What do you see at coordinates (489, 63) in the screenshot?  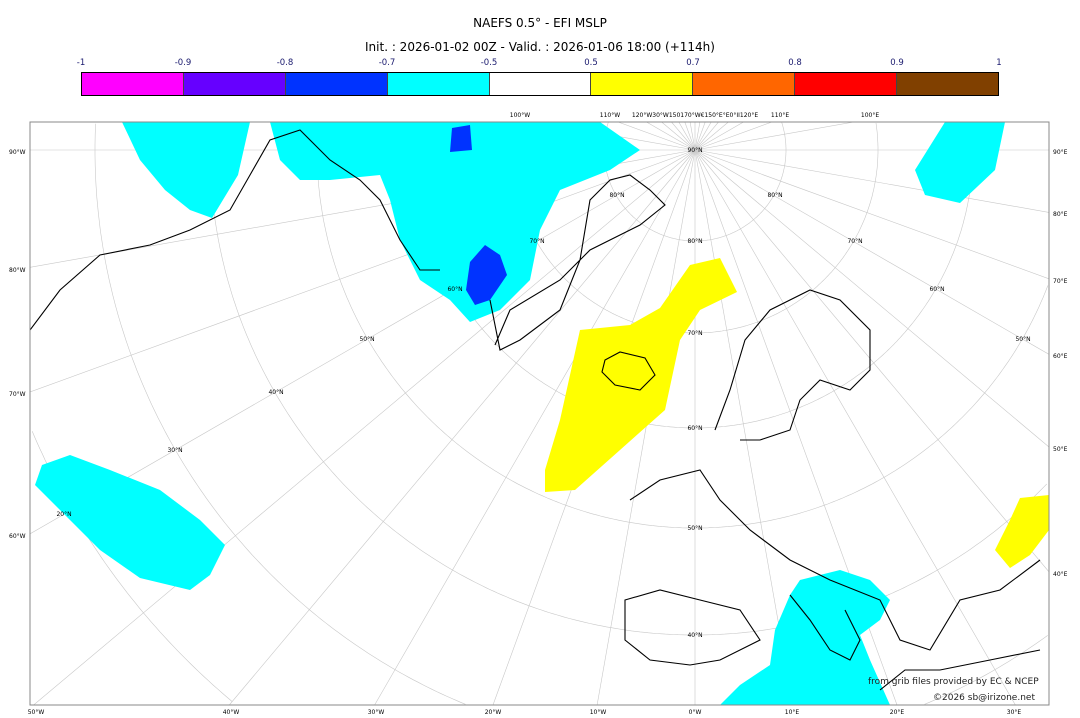 I see `colorbar-tick-label: -0.5` at bounding box center [489, 63].